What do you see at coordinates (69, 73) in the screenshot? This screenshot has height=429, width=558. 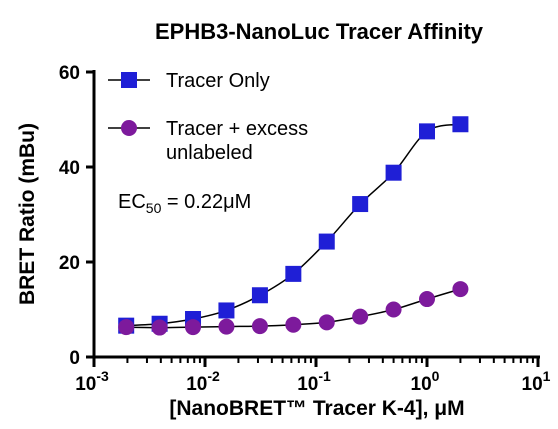 I see `y-tick-label: 60` at bounding box center [69, 73].